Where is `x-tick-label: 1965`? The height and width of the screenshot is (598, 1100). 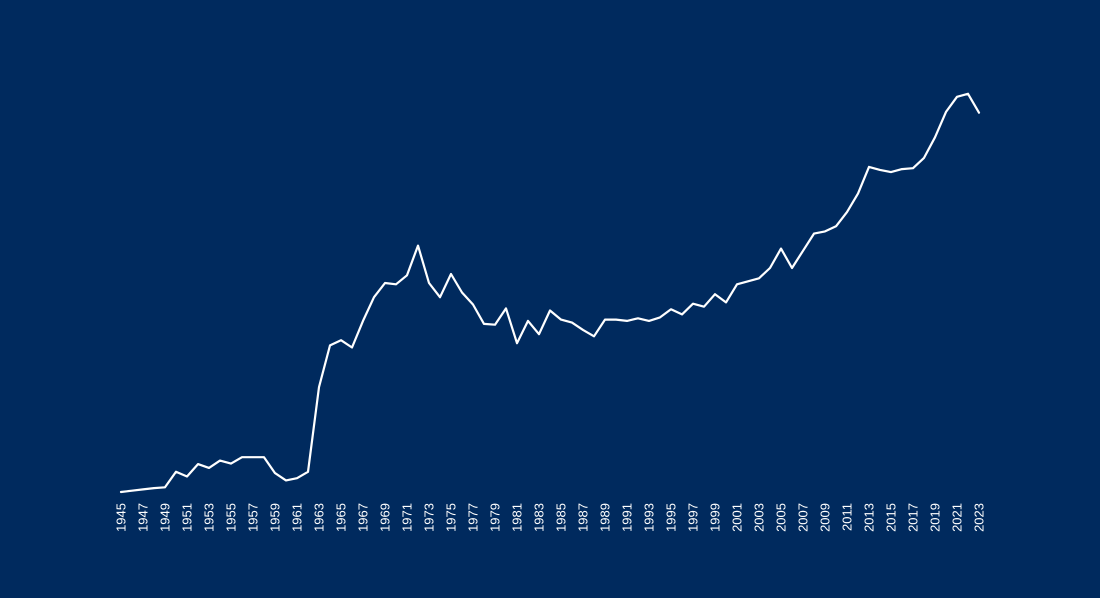 x-tick-label: 1965 is located at coordinates (341, 517).